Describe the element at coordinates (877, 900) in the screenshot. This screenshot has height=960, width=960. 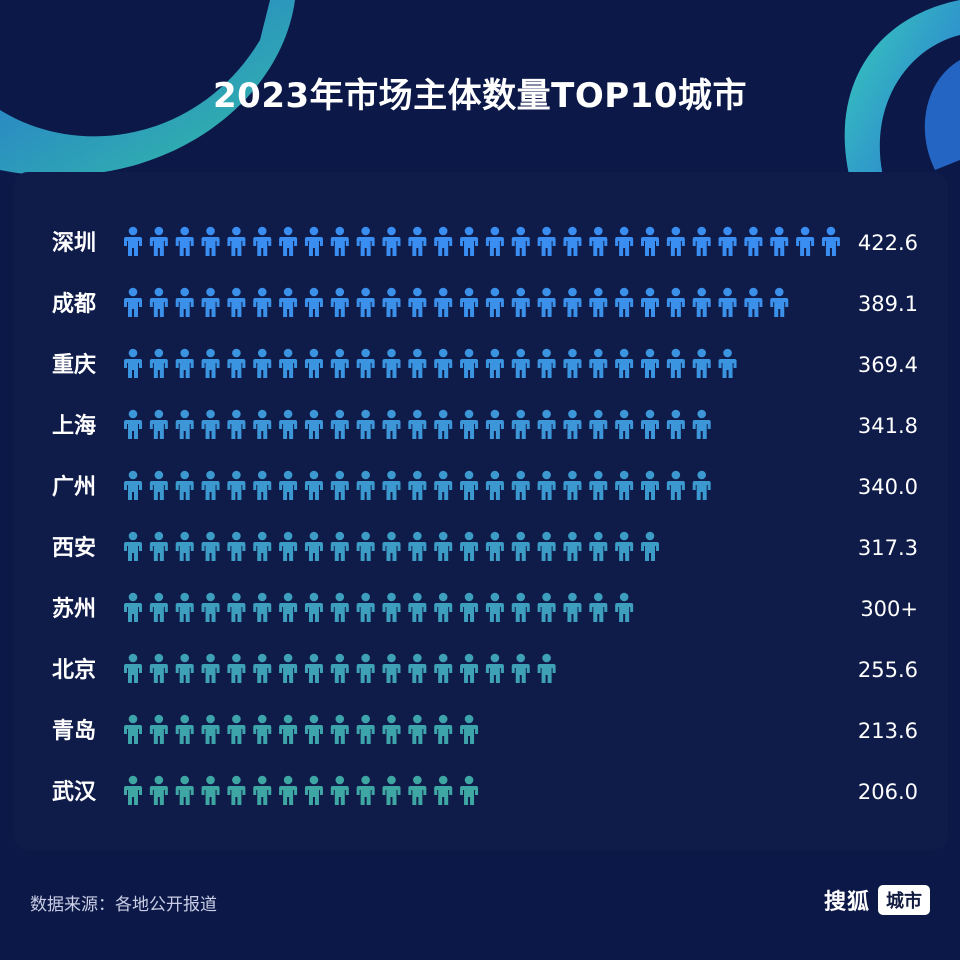
I see `brand-logo: 搜狐 城市` at that location.